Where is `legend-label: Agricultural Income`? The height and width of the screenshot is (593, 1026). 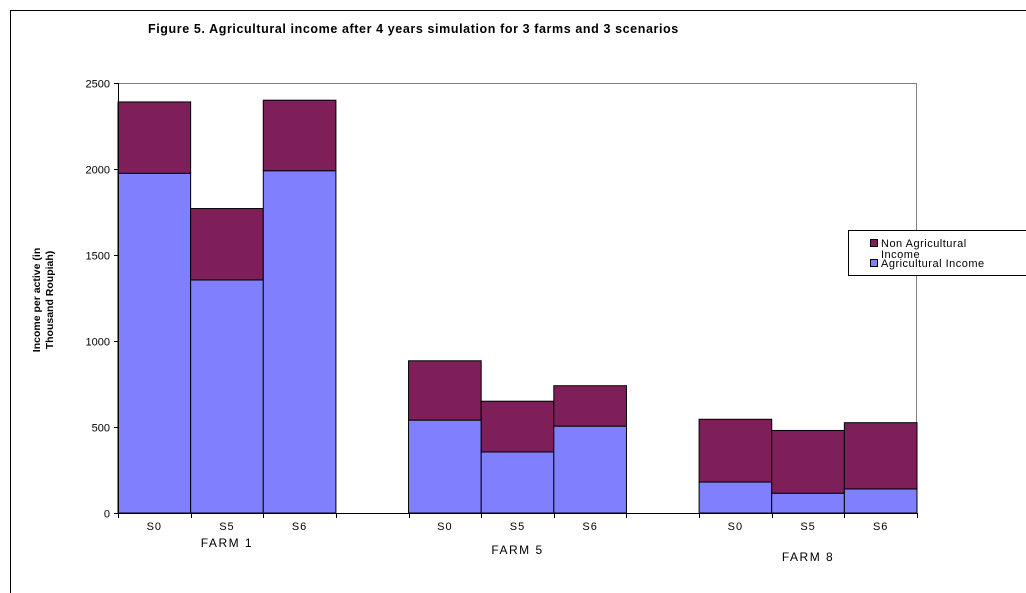 legend-label: Agricultural Income is located at coordinates (933, 264).